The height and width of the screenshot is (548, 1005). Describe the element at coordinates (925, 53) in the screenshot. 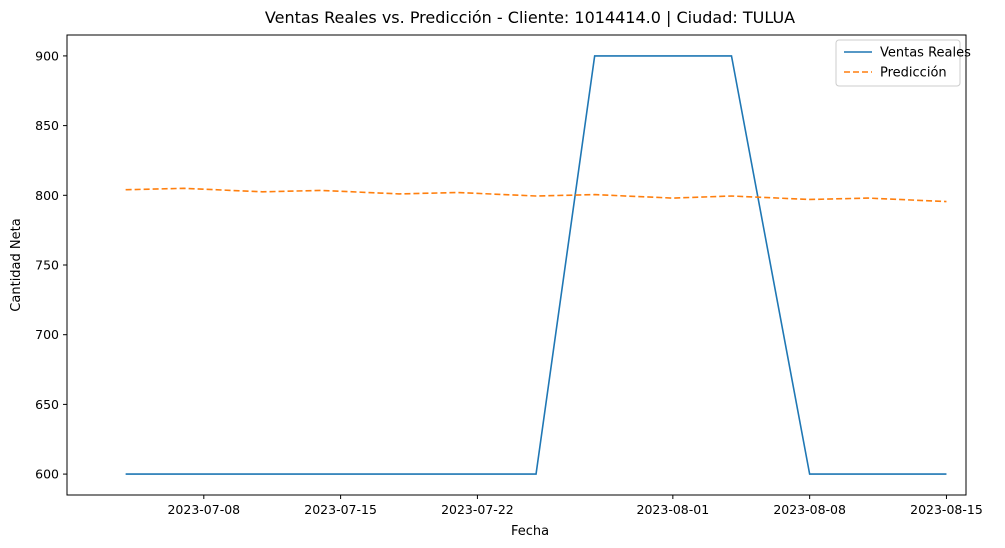

I see `legend-label-1: Ventas Reales` at that location.